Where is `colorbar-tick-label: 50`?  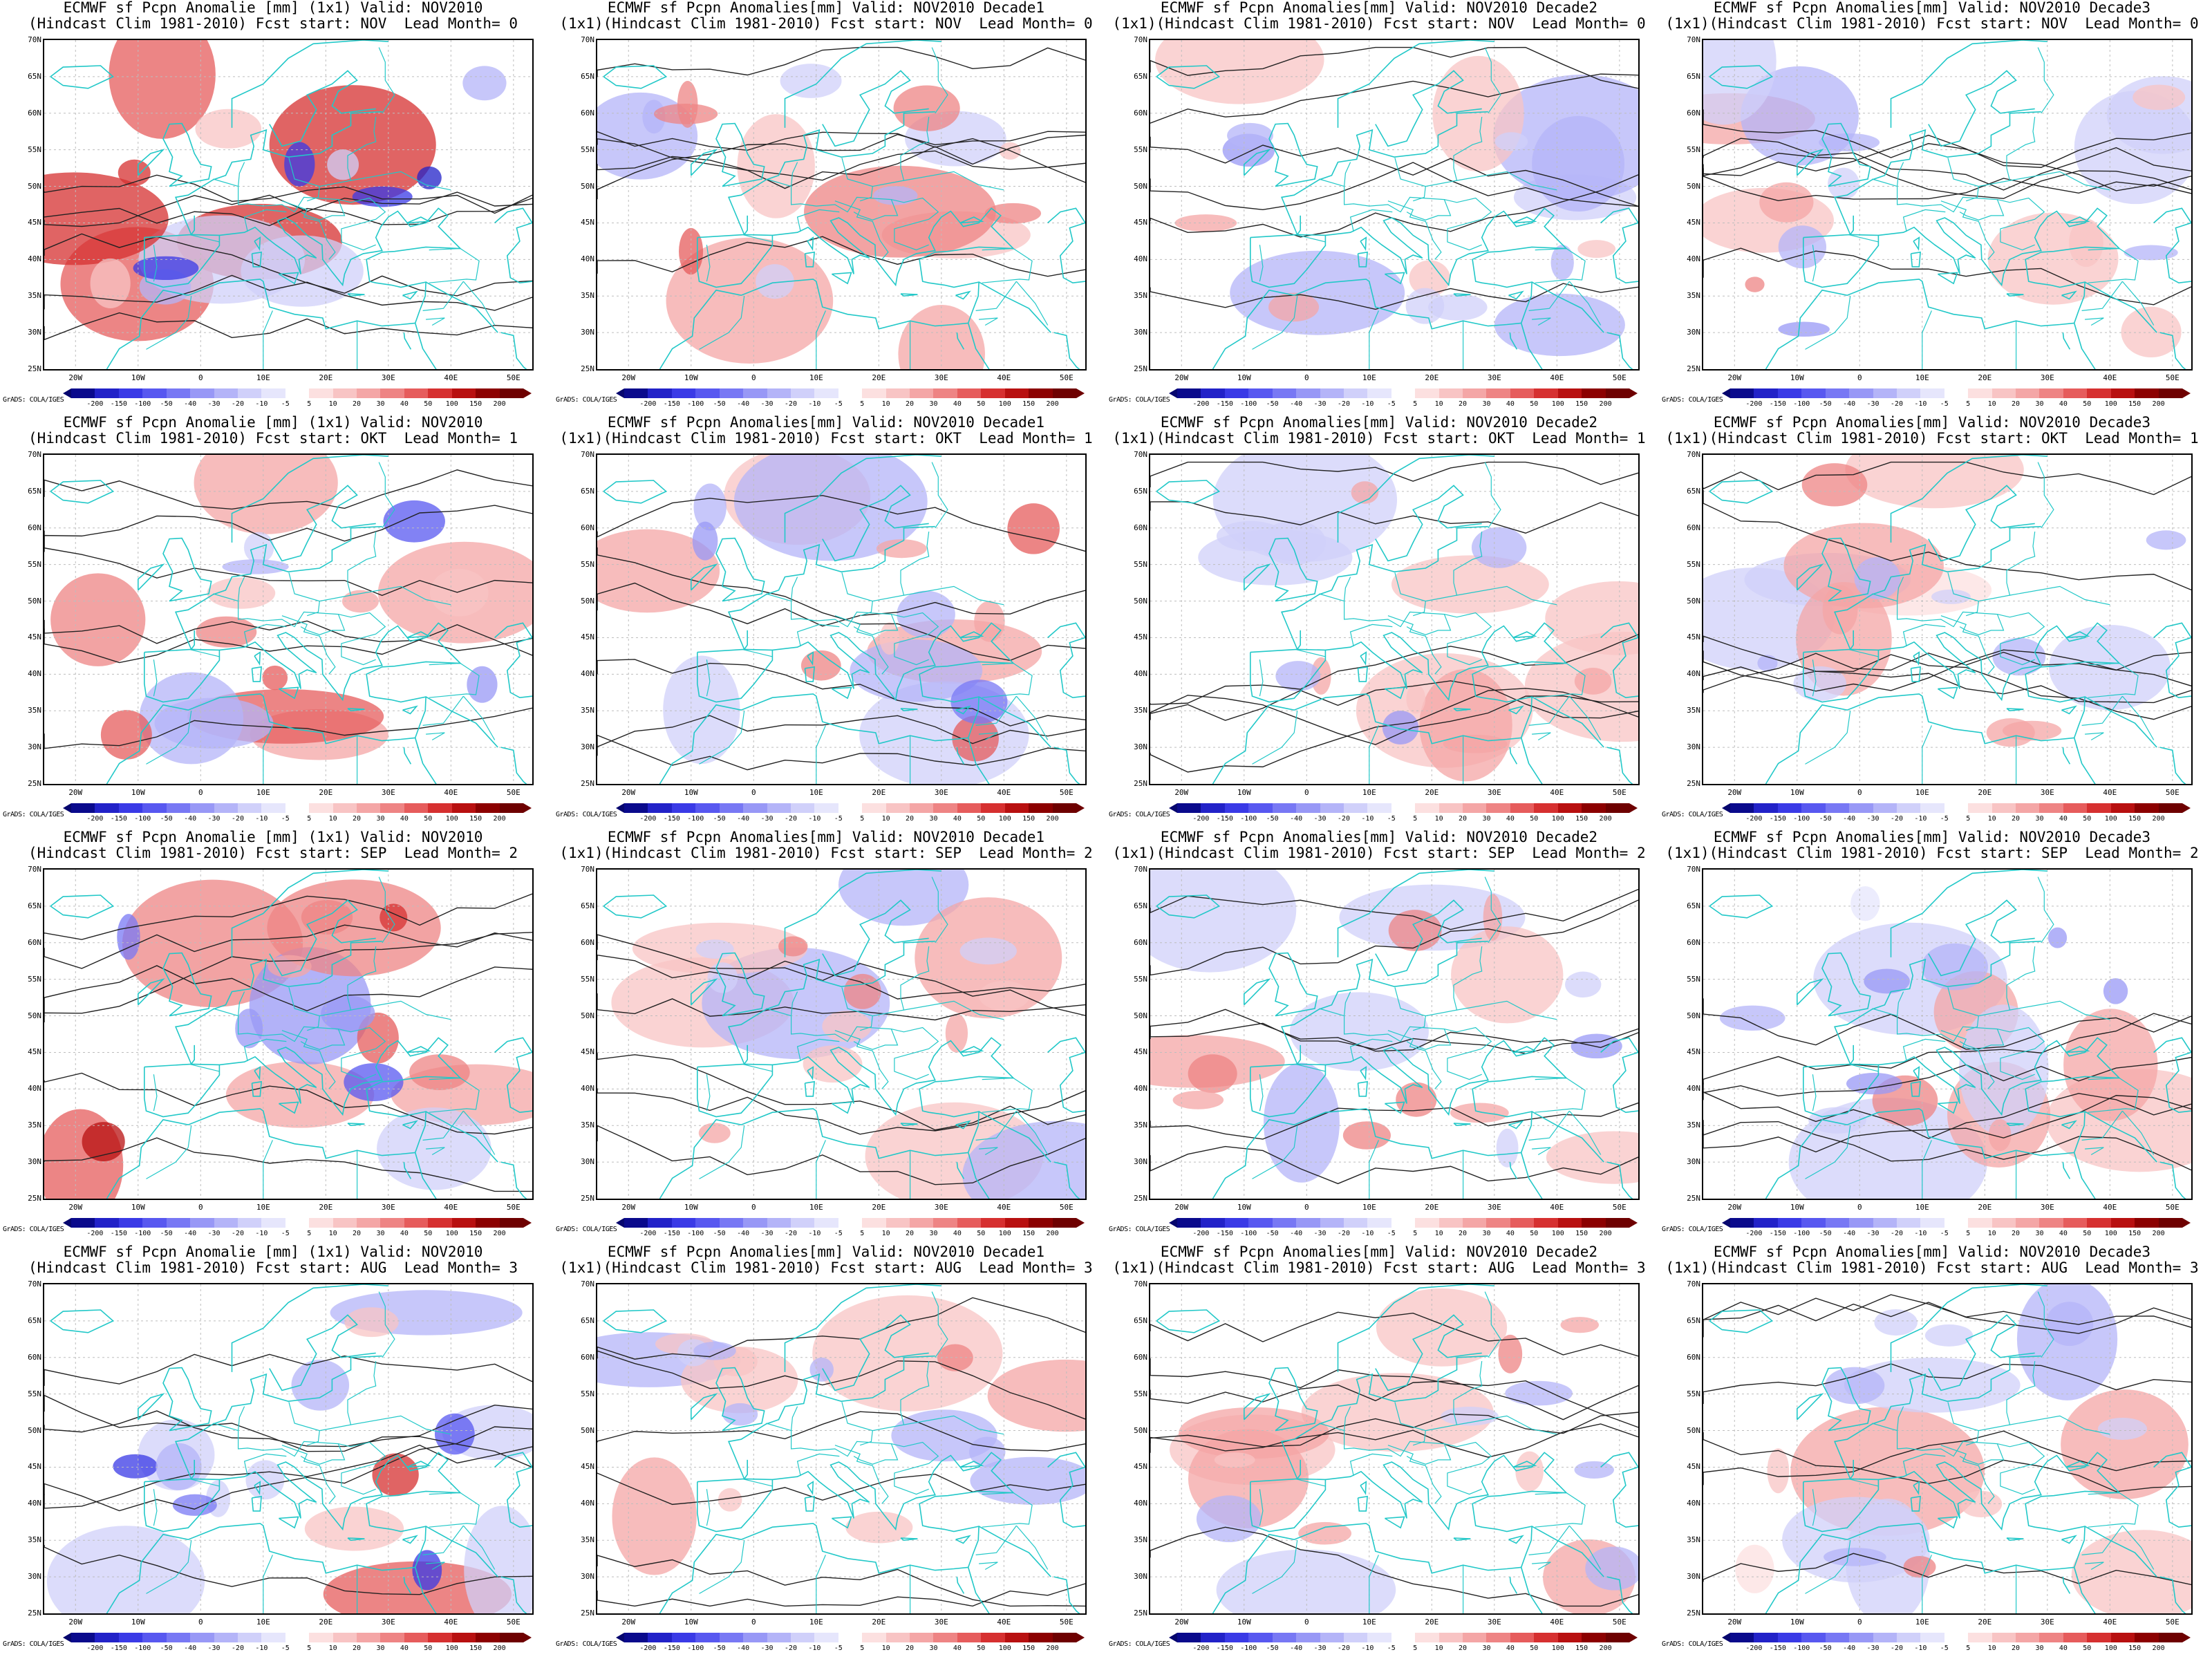
colorbar-tick-label: 50 is located at coordinates (2088, 819).